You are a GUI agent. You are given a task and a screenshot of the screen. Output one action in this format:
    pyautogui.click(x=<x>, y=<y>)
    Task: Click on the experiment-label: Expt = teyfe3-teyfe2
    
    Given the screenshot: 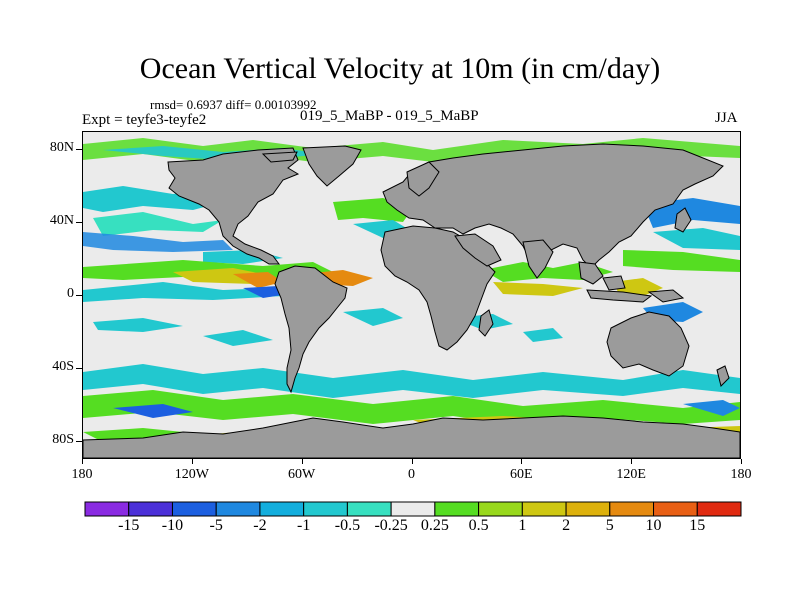 What is the action you would take?
    pyautogui.click(x=144, y=120)
    